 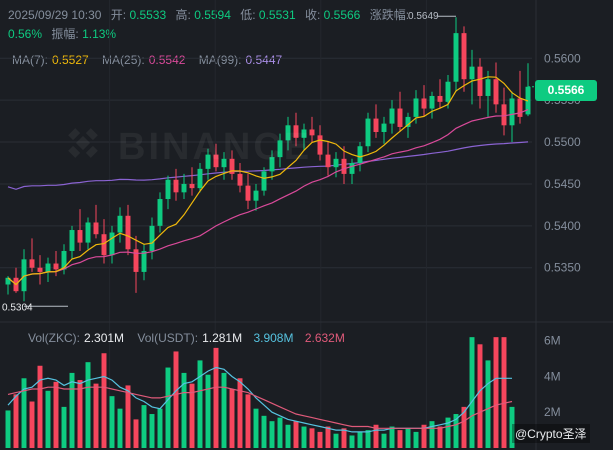 What do you see at coordinates (389, 15) in the screenshot?
I see `change-label: 涨跌幅:` at bounding box center [389, 15].